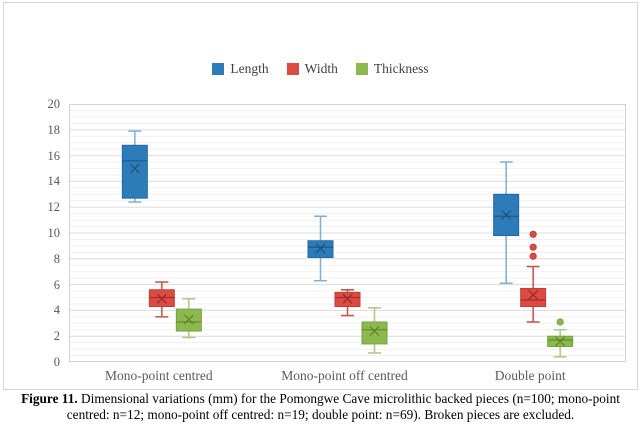  I want to click on category-label-mono-point-centred: Mono-point centred, so click(159, 375).